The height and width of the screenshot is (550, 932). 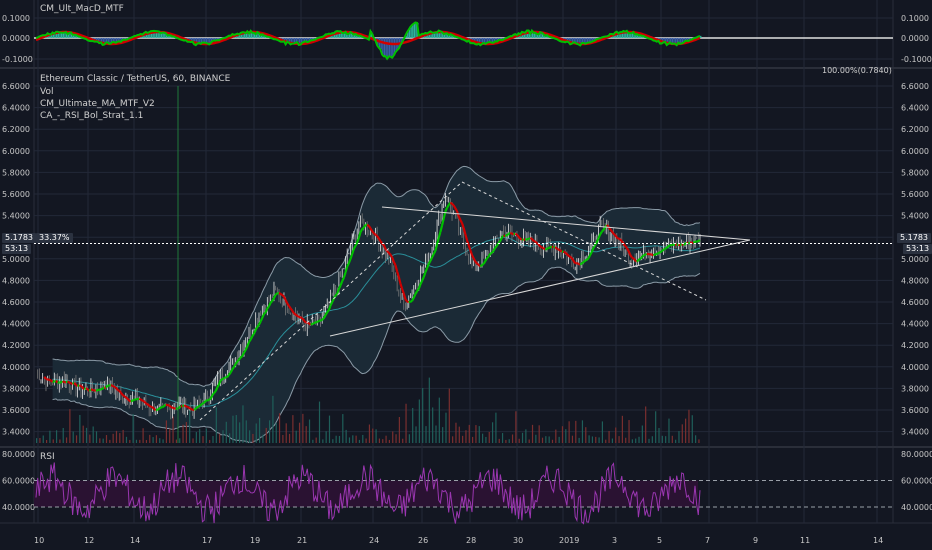 What do you see at coordinates (18, 507) in the screenshot?
I see `rsi-tick-label: 40.0000` at bounding box center [18, 507].